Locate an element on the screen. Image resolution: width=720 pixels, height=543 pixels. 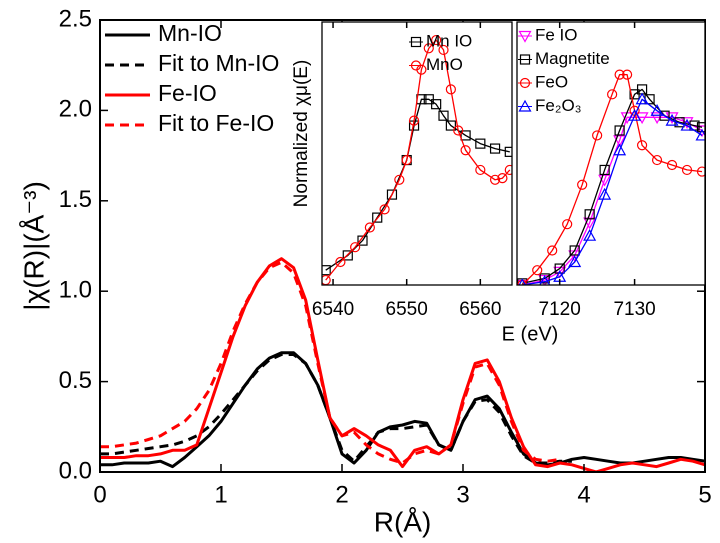
x-tick-label: 7120 is located at coordinates (560, 309).